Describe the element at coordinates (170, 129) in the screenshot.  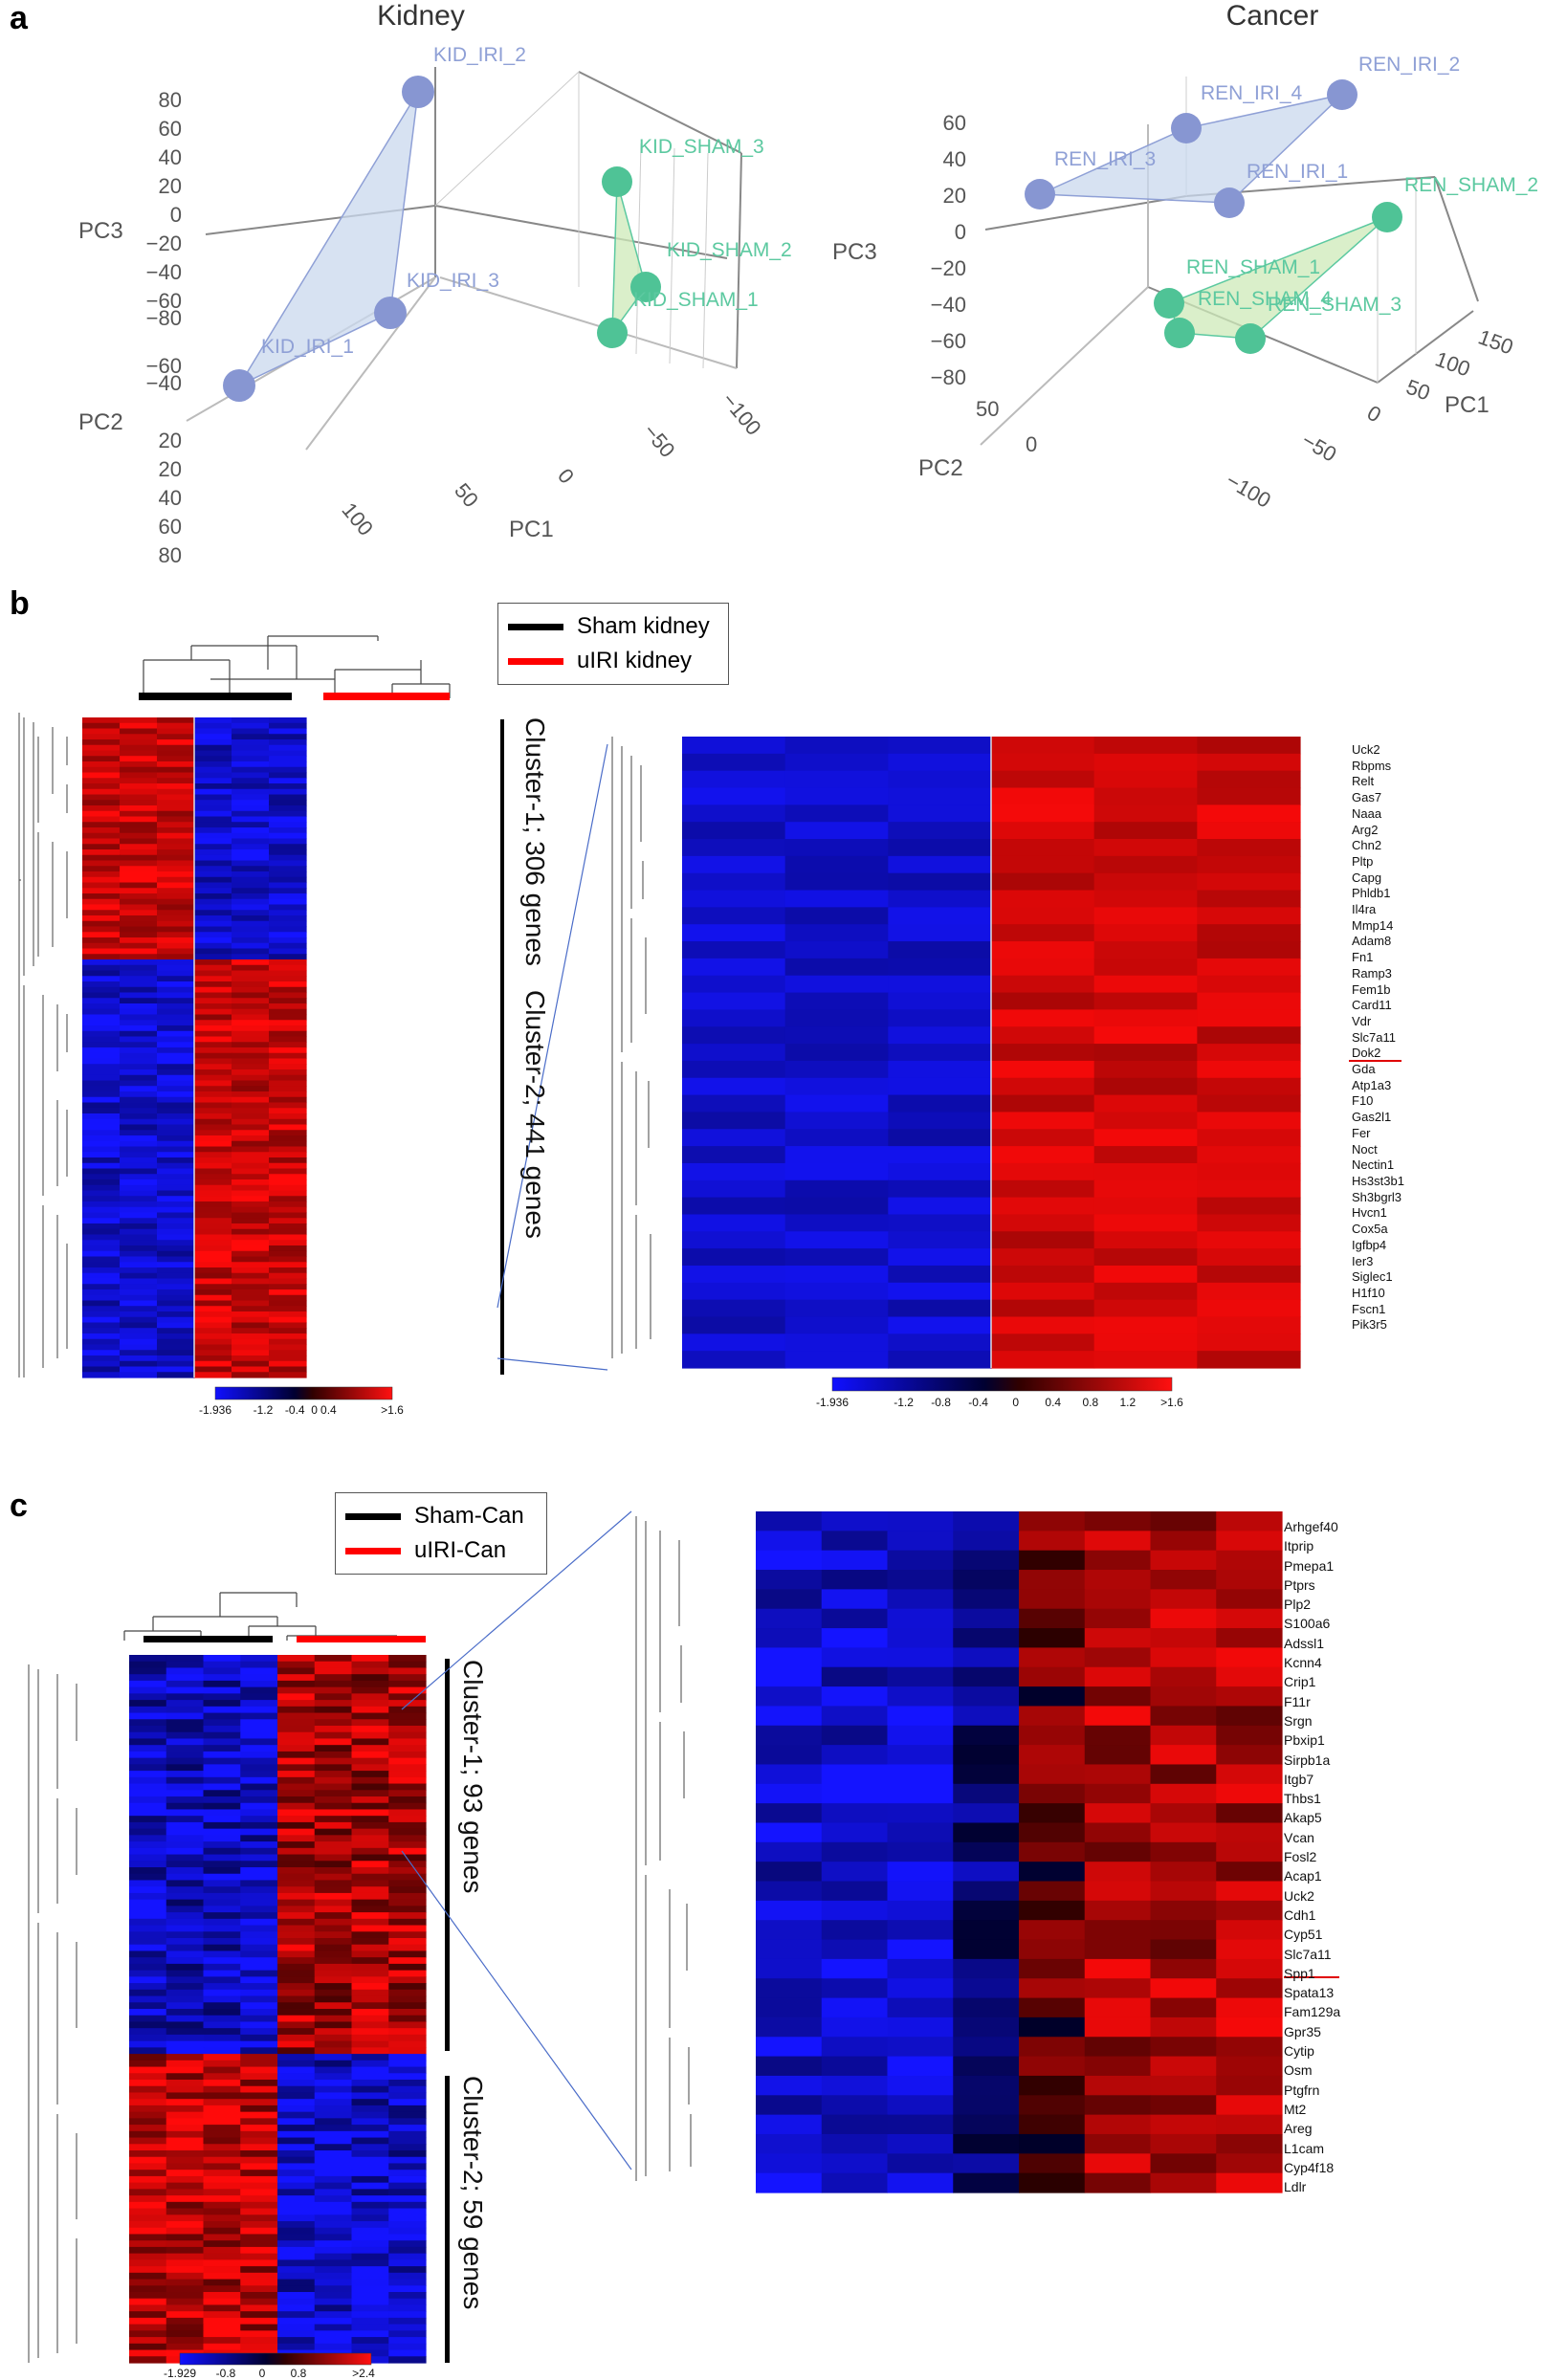
I see `tick: 60` at that location.